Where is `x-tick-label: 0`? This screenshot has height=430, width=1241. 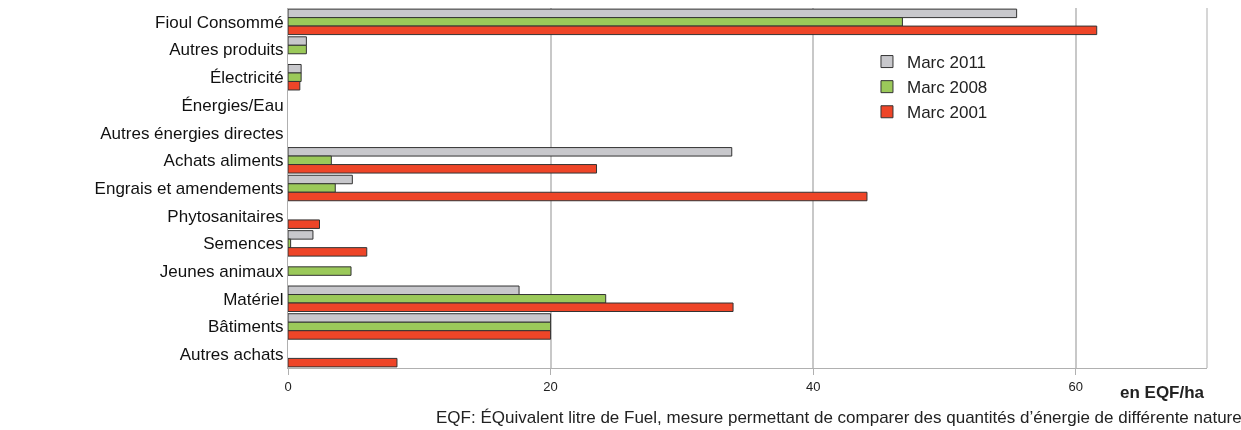
x-tick-label: 0 is located at coordinates (288, 386).